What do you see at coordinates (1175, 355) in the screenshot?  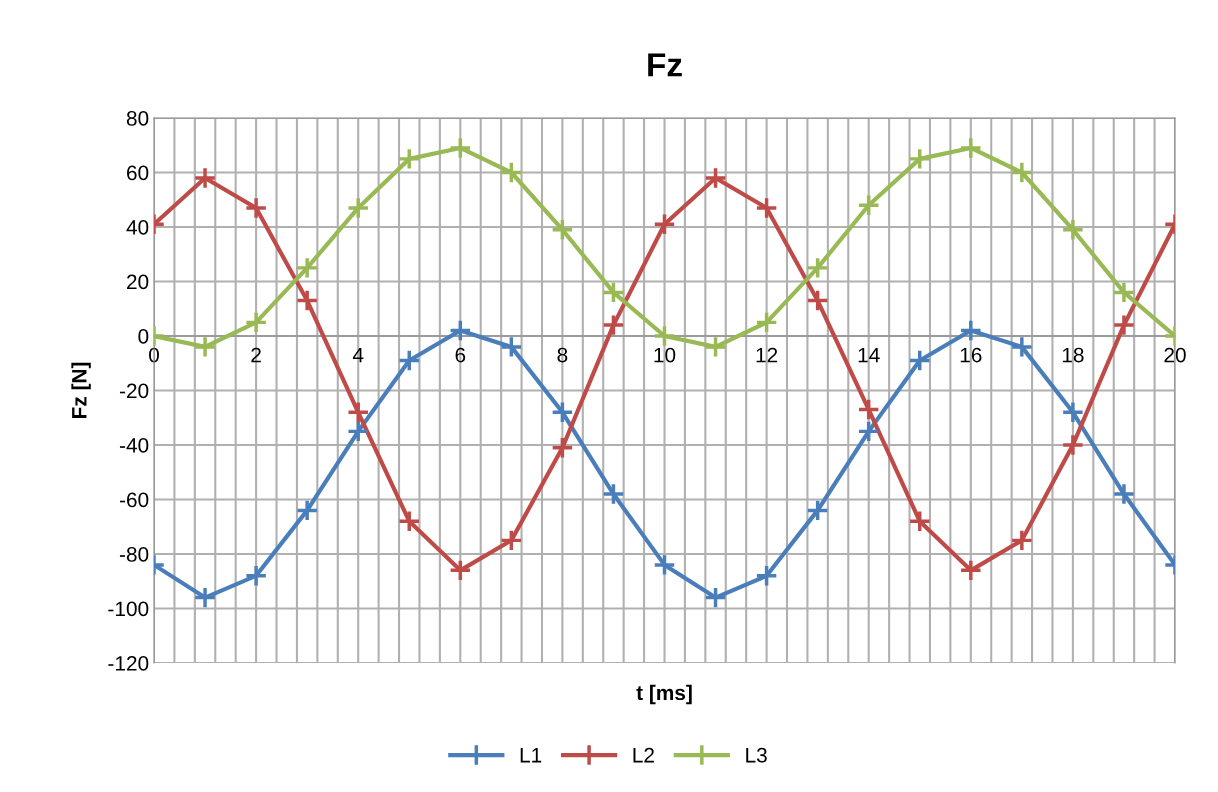 I see `x-tick-label: 20` at bounding box center [1175, 355].